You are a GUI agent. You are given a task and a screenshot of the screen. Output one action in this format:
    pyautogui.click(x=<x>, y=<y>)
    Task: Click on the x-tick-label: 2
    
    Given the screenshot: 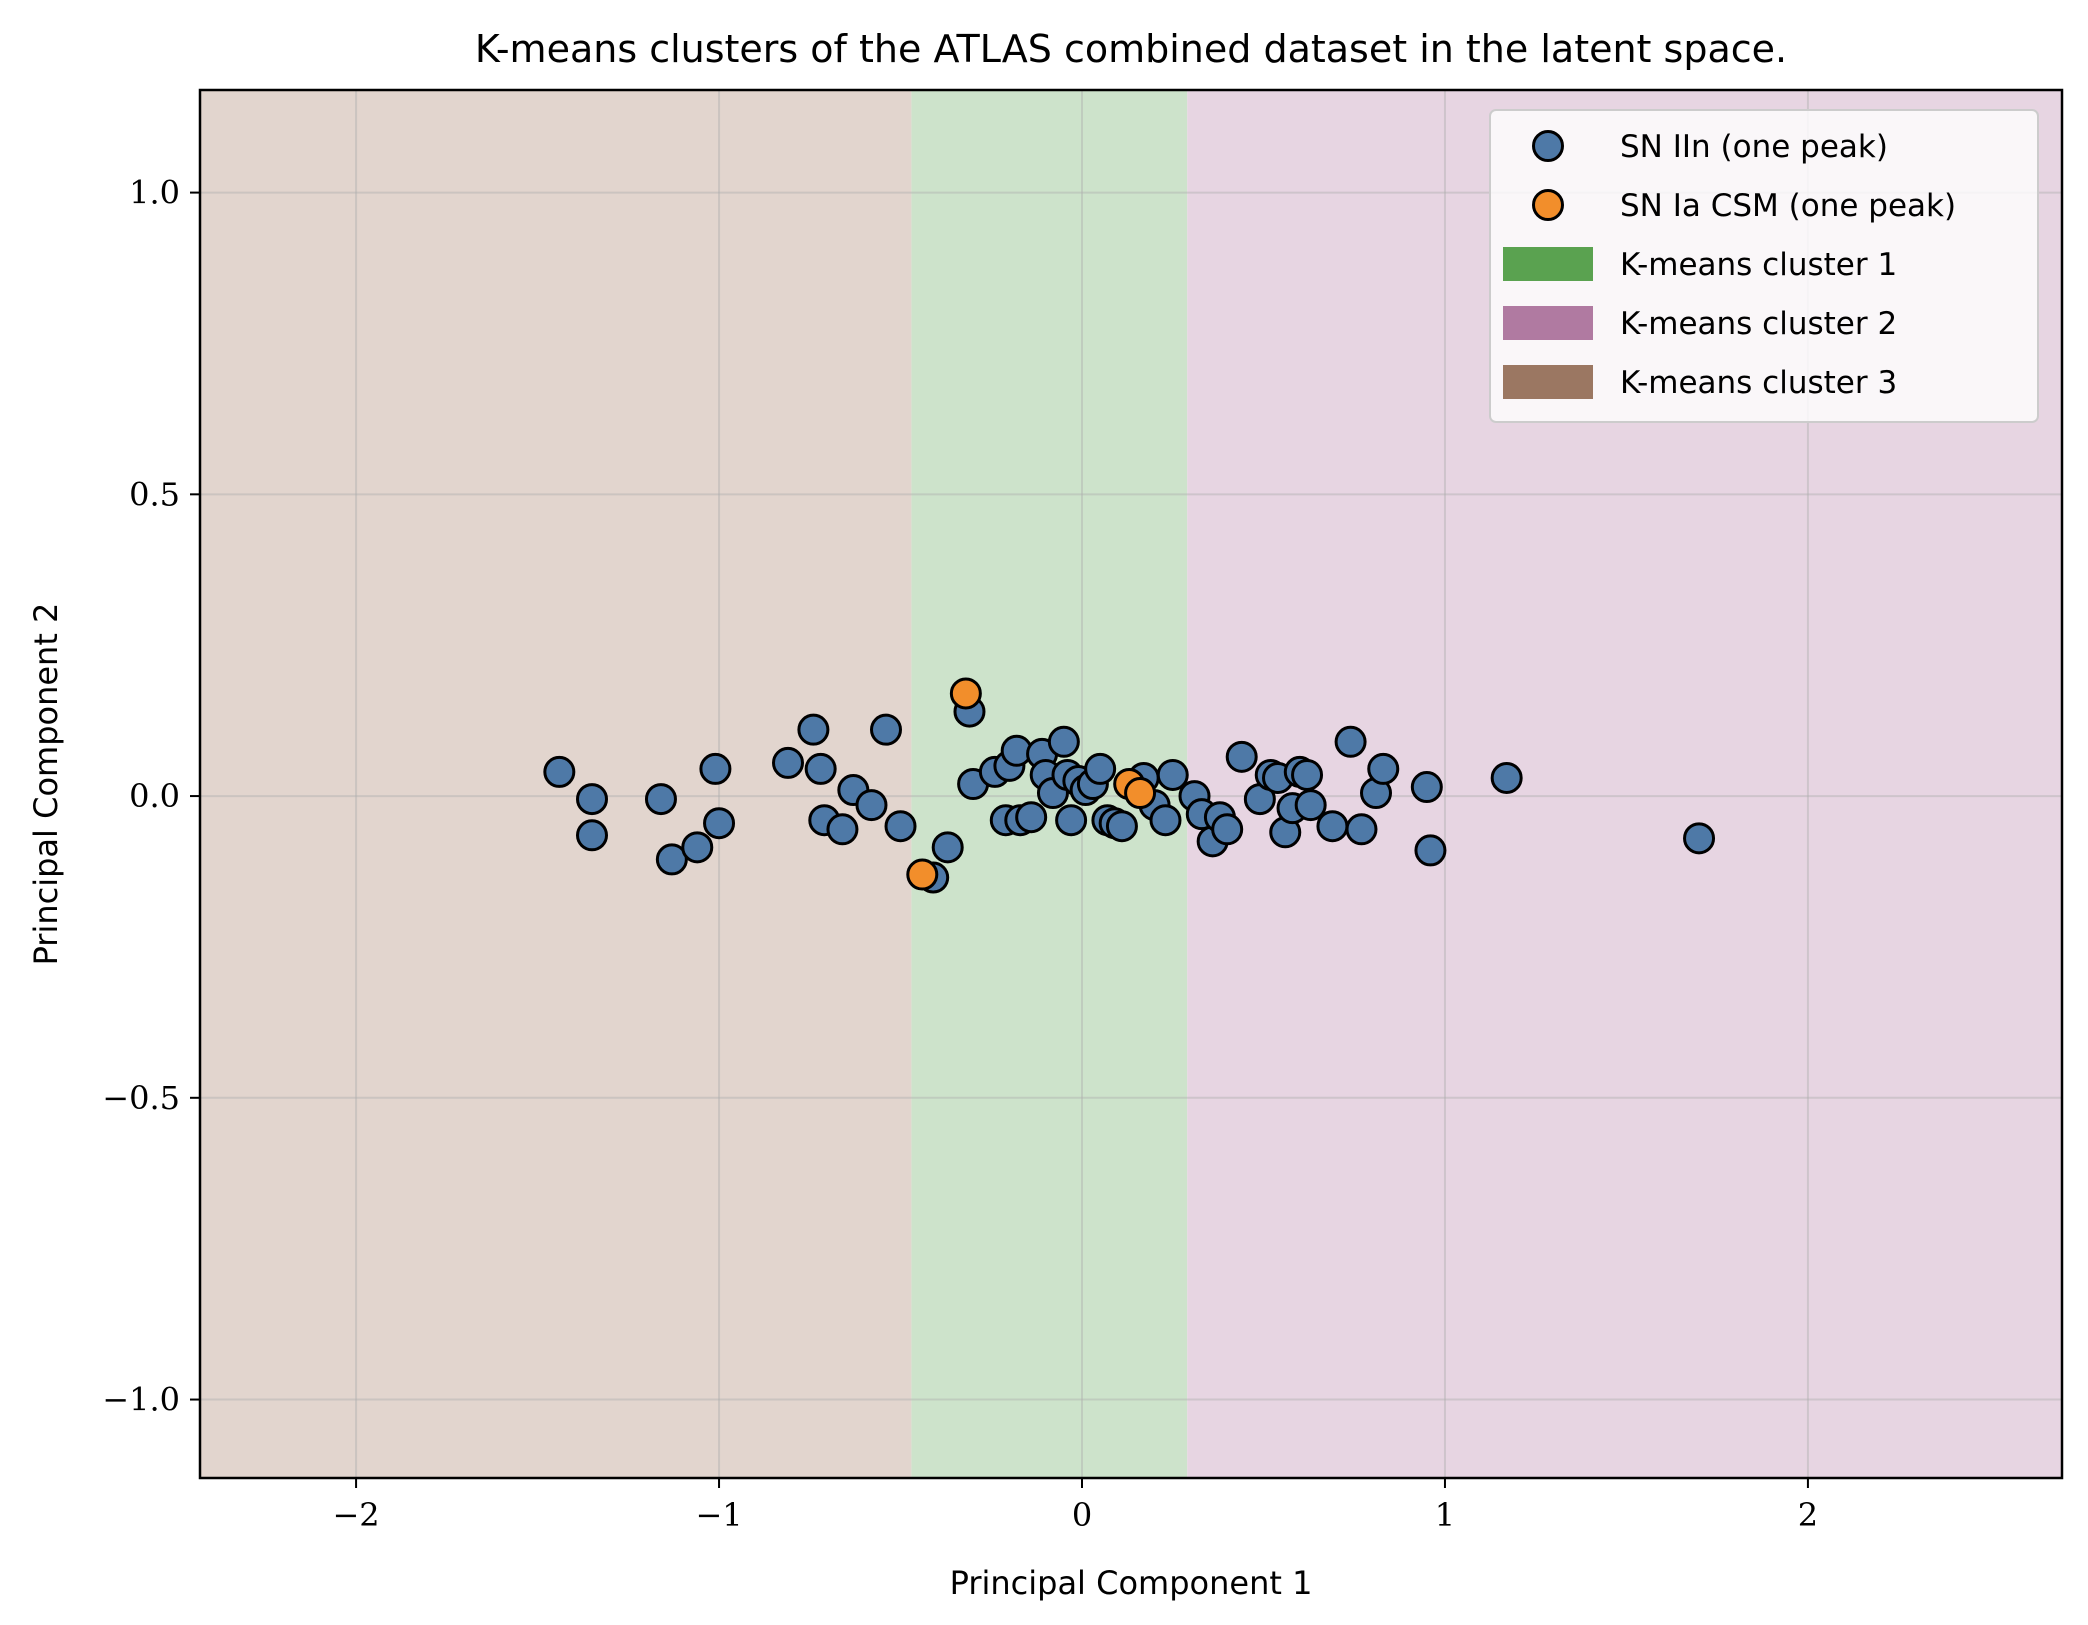 What is the action you would take?
    pyautogui.click(x=1808, y=1515)
    